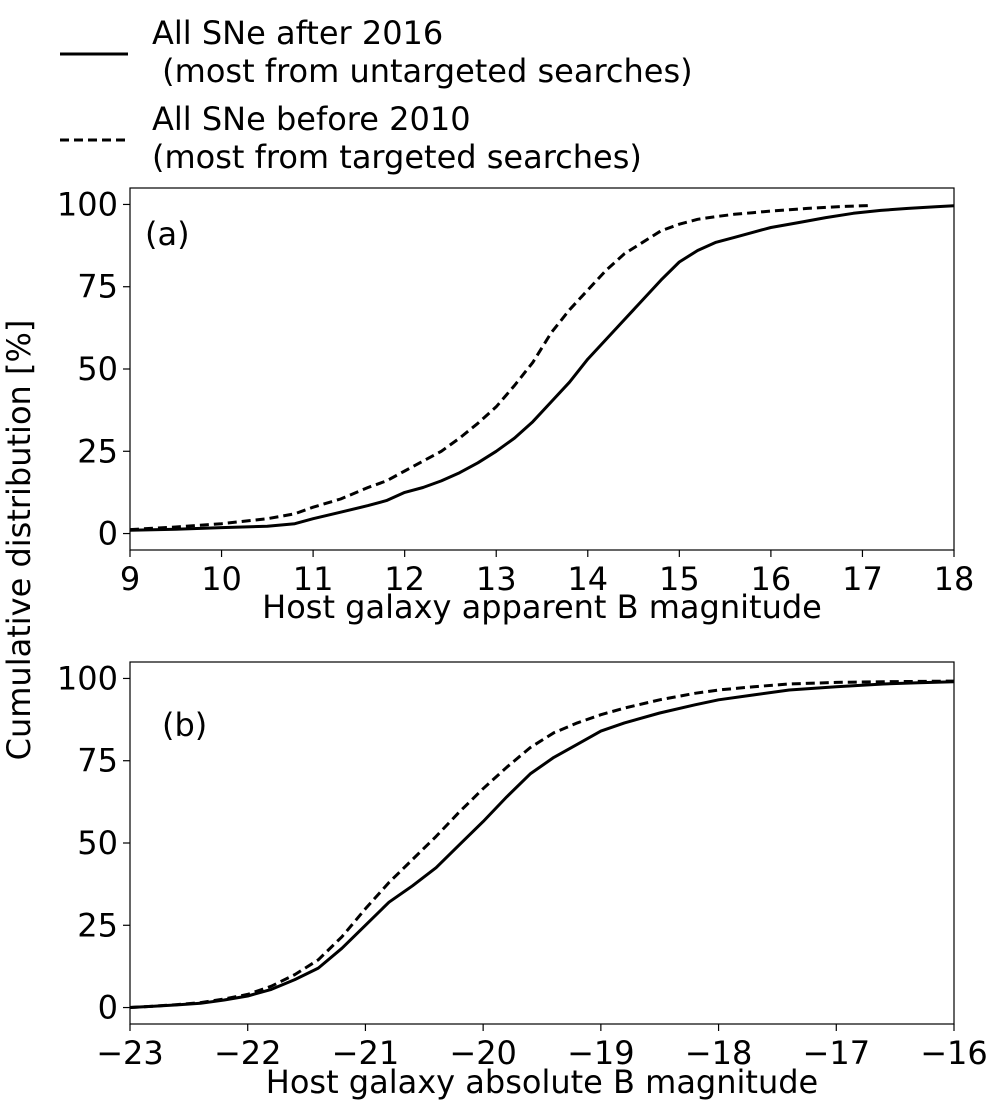 The image size is (996, 1107). I want to click on panel-b-x-tick-label: −23, so click(130, 1053).